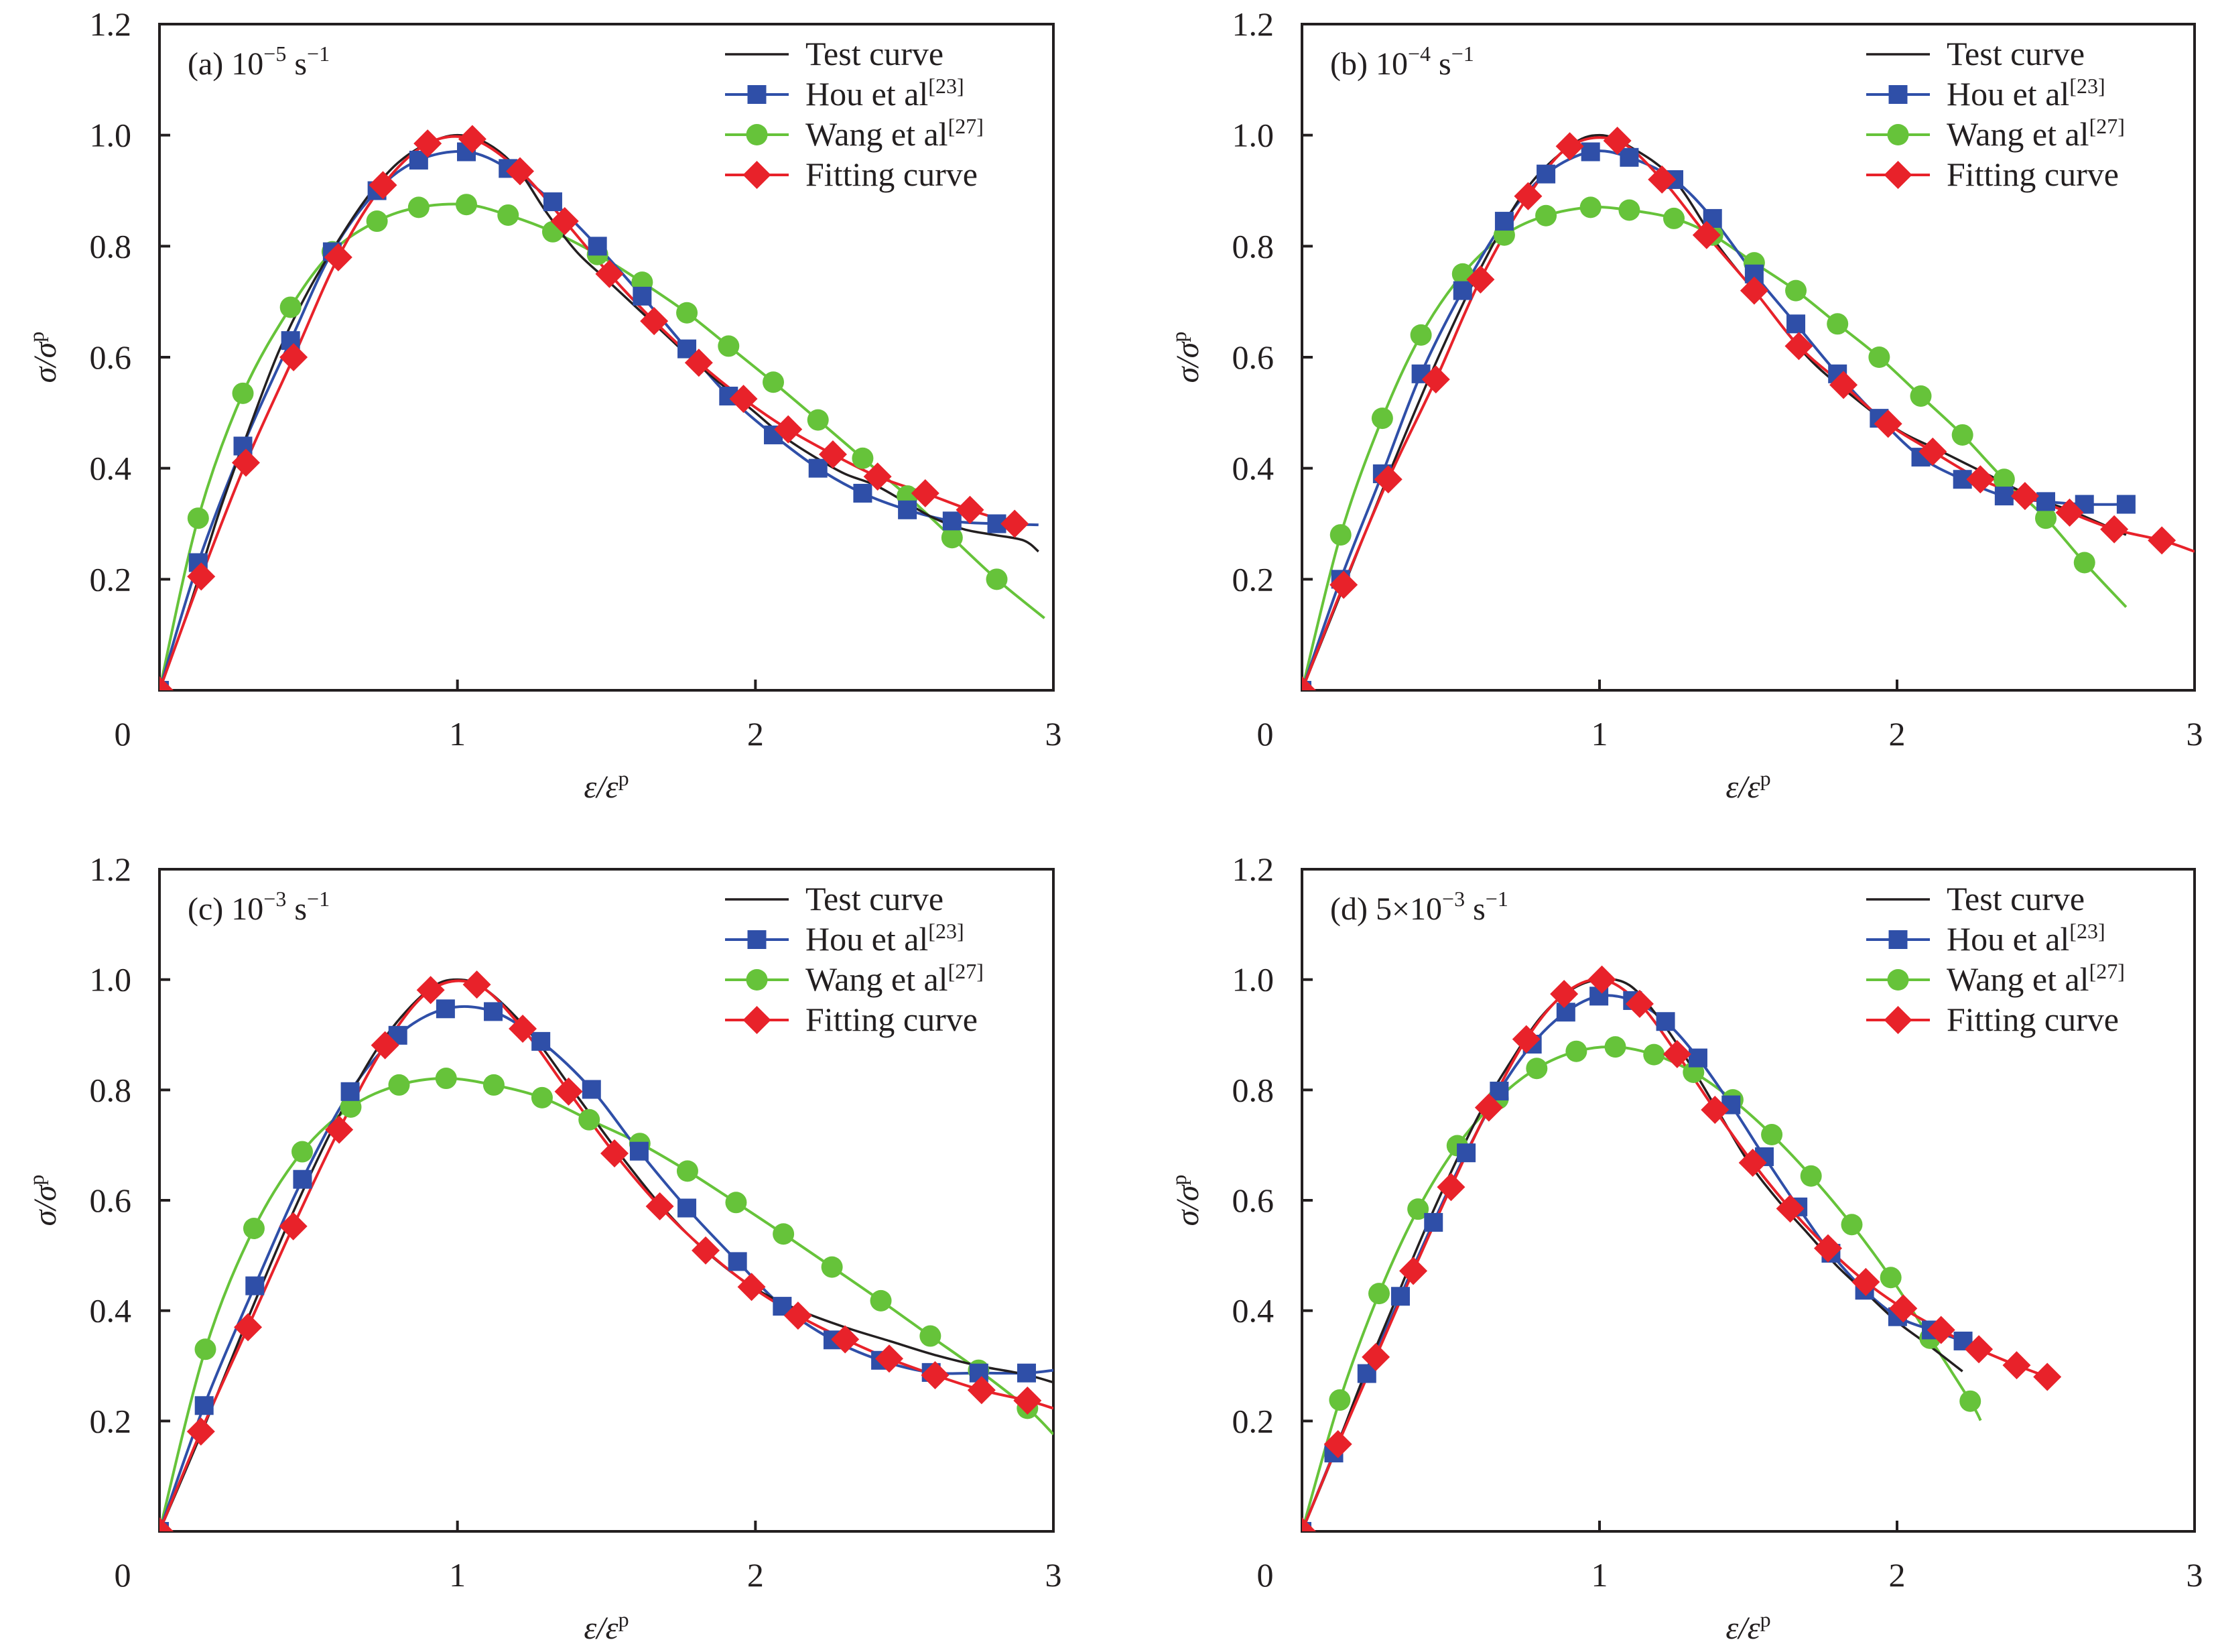  What do you see at coordinates (274, 899) in the screenshot?
I see `panel-title-exp: −3` at bounding box center [274, 899].